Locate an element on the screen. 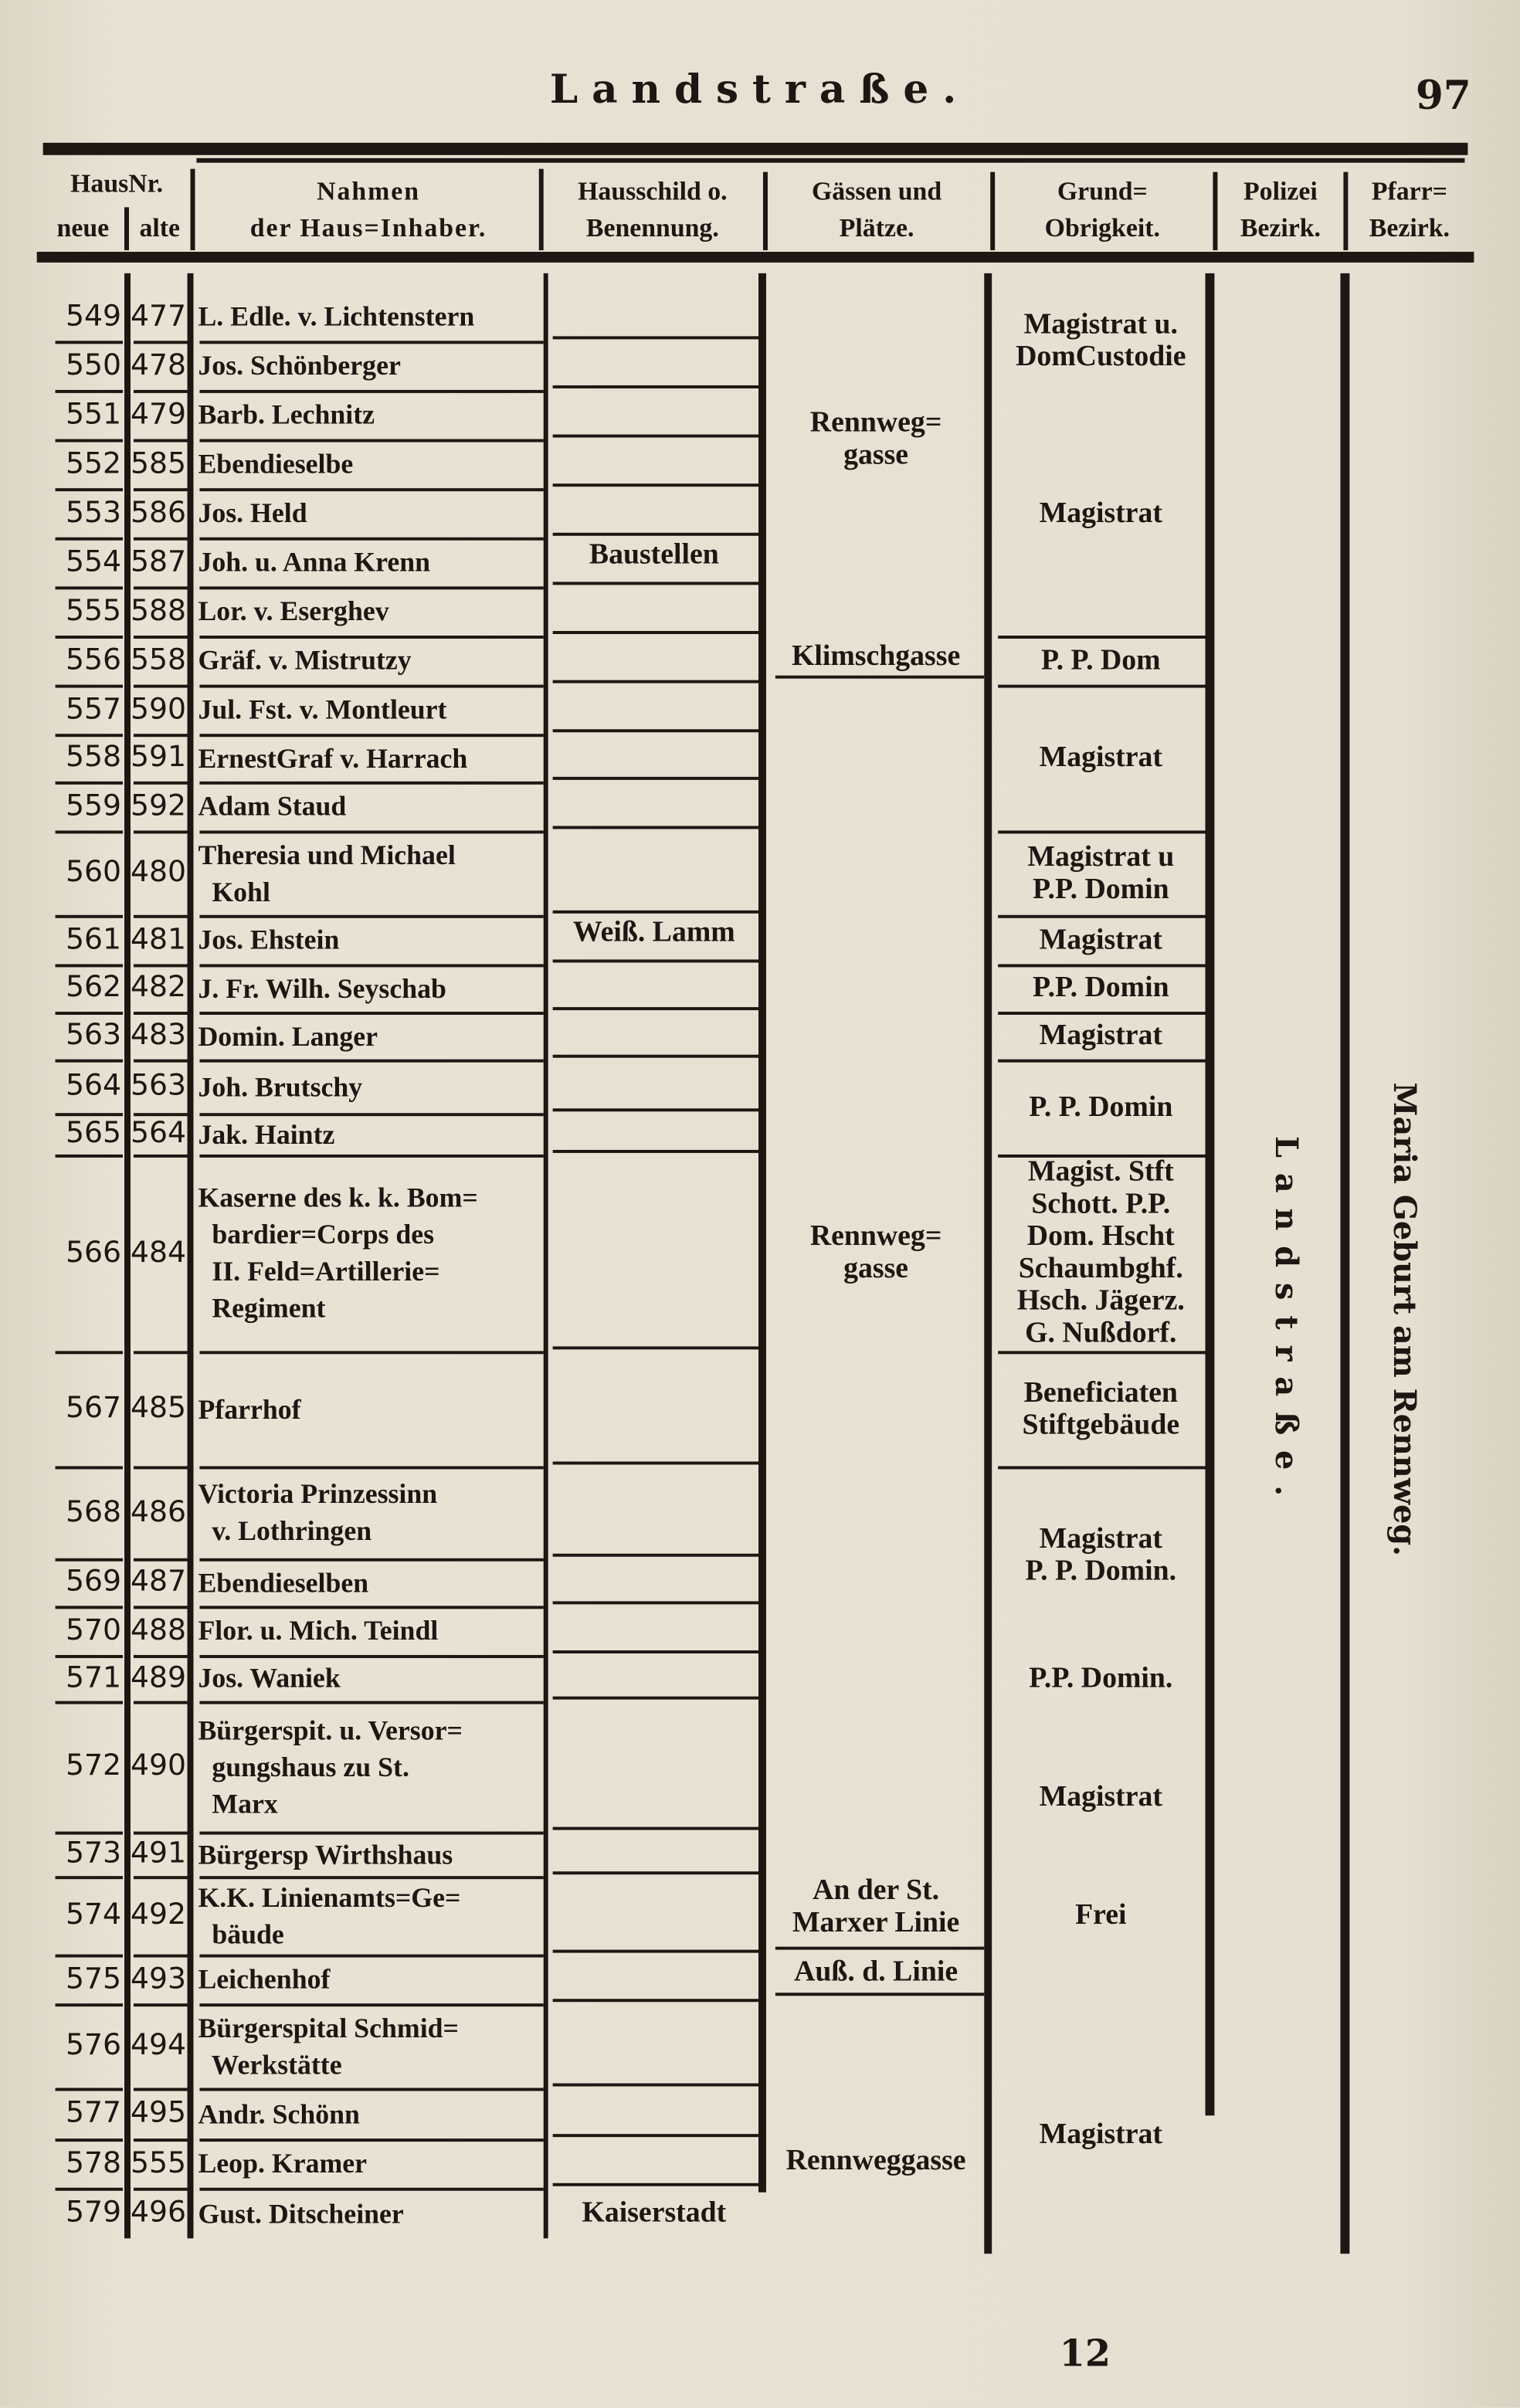 The image size is (1520, 2408). table-row-neue: 569 is located at coordinates (93, 1581).